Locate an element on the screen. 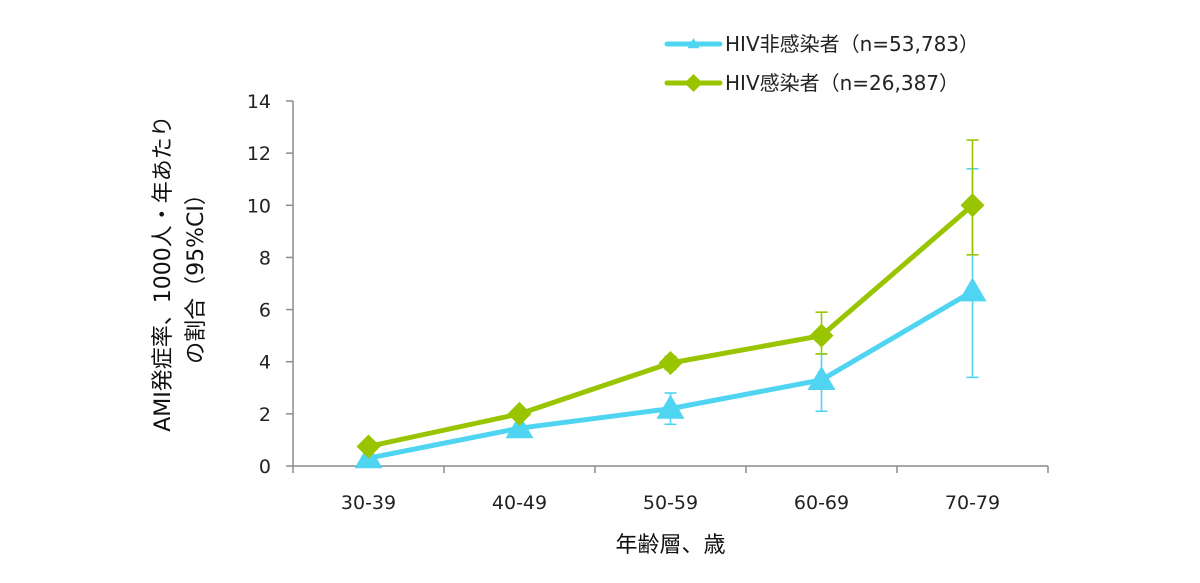 This screenshot has height=583, width=1200. y-tick-label: 2 is located at coordinates (265, 415).